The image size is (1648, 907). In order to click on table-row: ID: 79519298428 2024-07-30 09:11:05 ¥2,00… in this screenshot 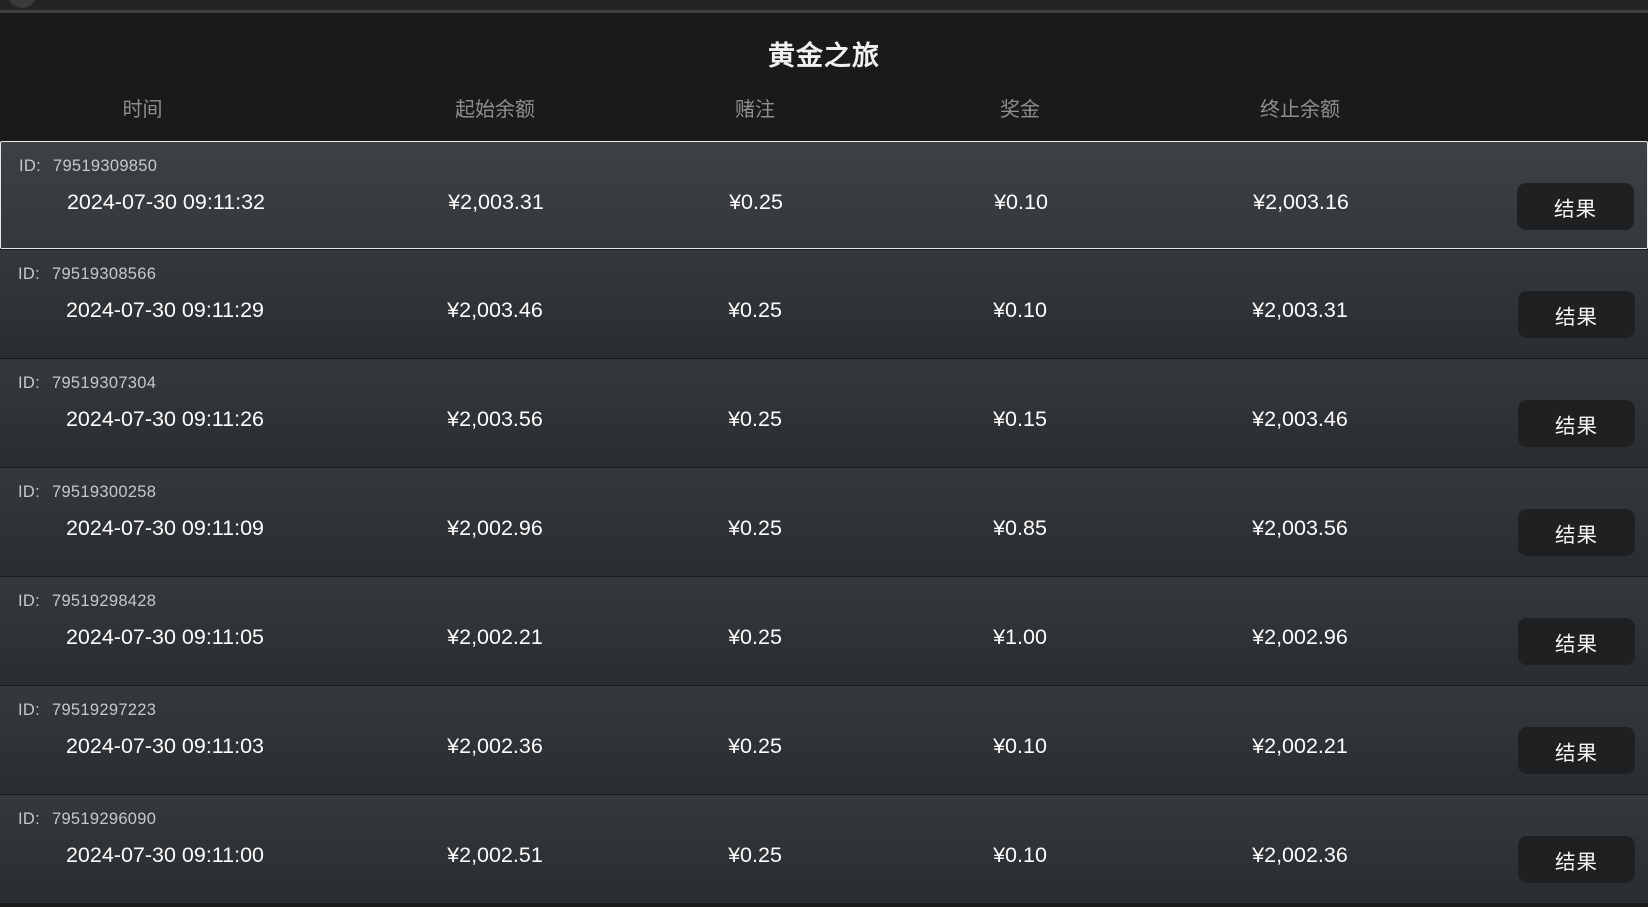, I will do `click(824, 631)`.